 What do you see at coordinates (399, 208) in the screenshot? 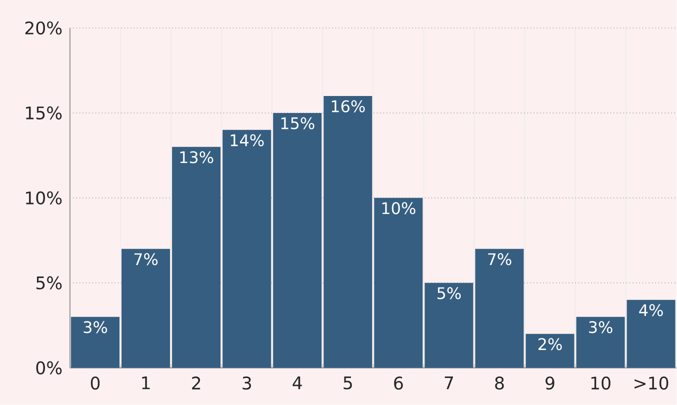
I see `data-label: 10%` at bounding box center [399, 208].